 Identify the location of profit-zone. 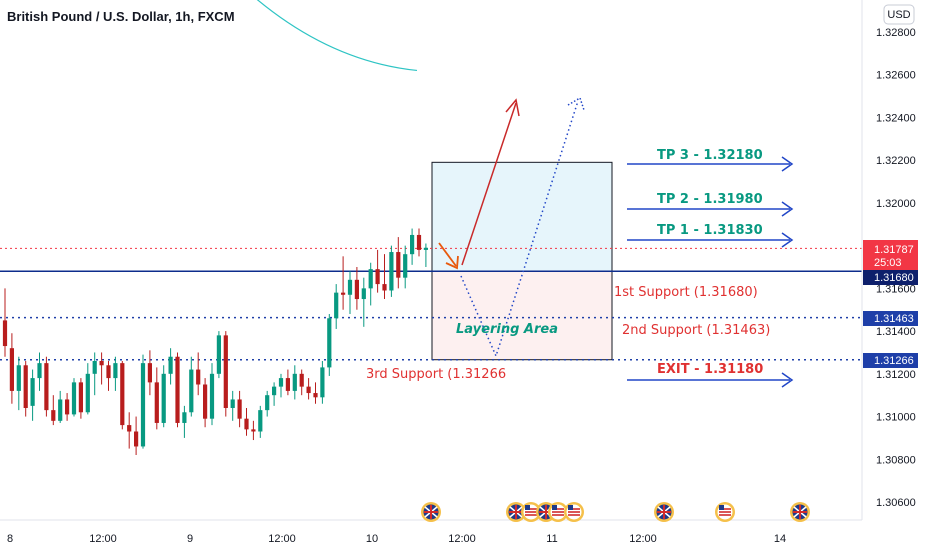
(522, 216).